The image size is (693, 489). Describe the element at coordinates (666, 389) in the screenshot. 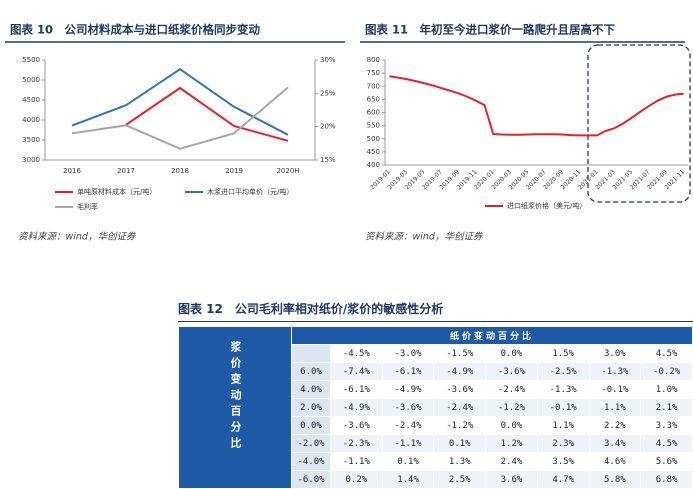

I see `table-cell: 1.0%` at that location.